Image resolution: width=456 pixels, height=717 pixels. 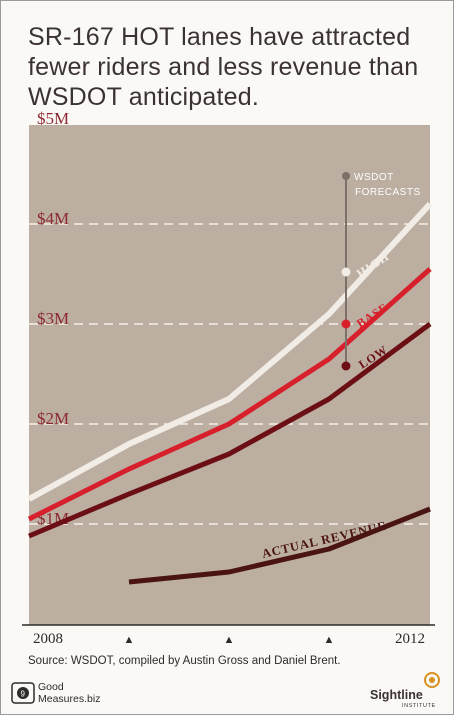 I want to click on y-tick-label: $2M, so click(x=53, y=418).